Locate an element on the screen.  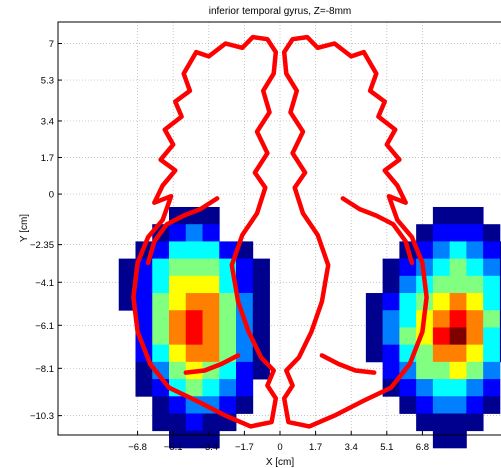
chart-title: inferior temporal gyrus, Z=-8mm is located at coordinates (280, 11).